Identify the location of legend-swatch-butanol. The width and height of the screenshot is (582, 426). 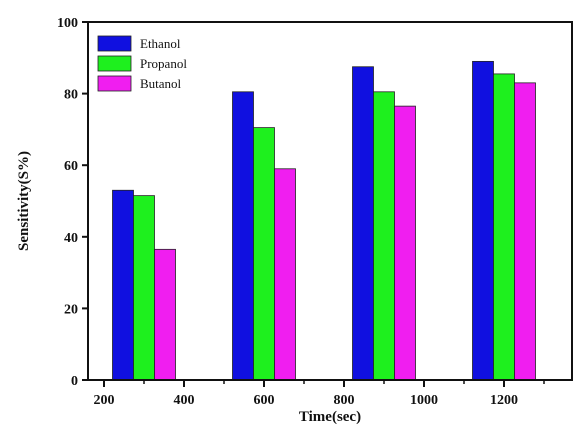
(114, 83).